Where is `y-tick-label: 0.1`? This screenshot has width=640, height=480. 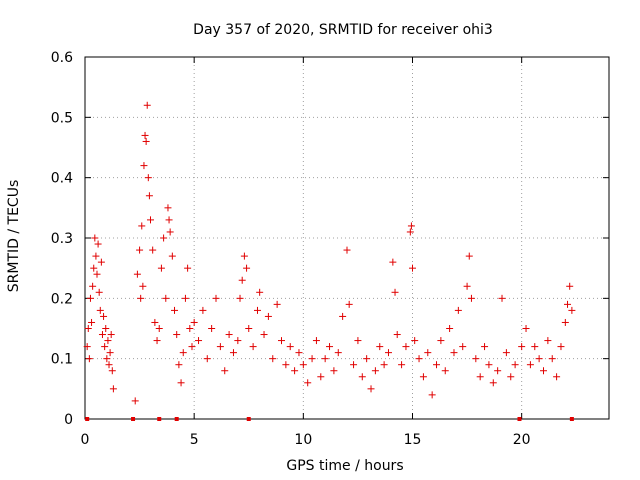 y-tick-label: 0.1 is located at coordinates (62, 360).